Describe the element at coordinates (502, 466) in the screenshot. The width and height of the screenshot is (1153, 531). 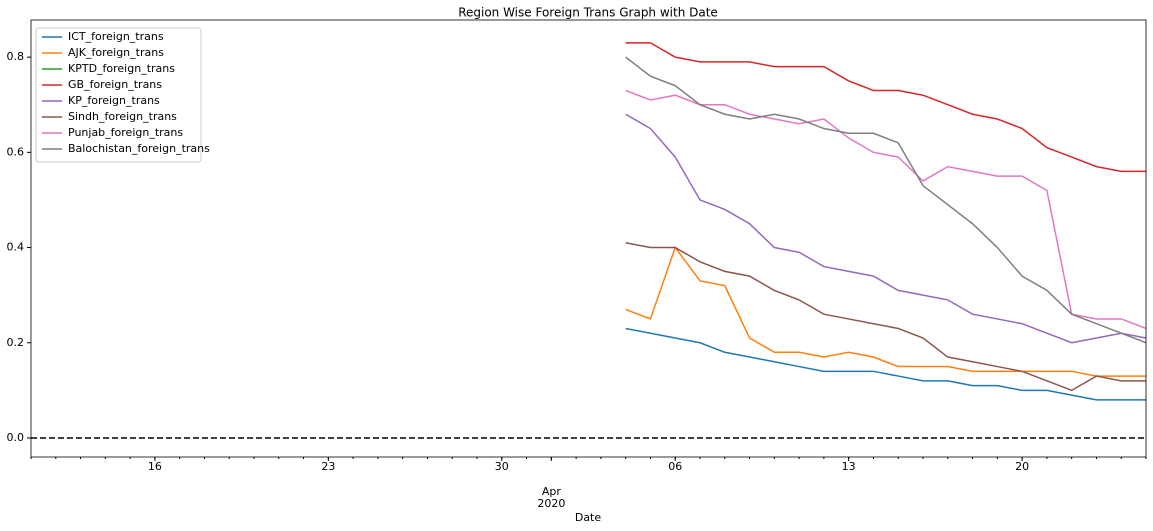
I see `x-tick-label: 30` at that location.